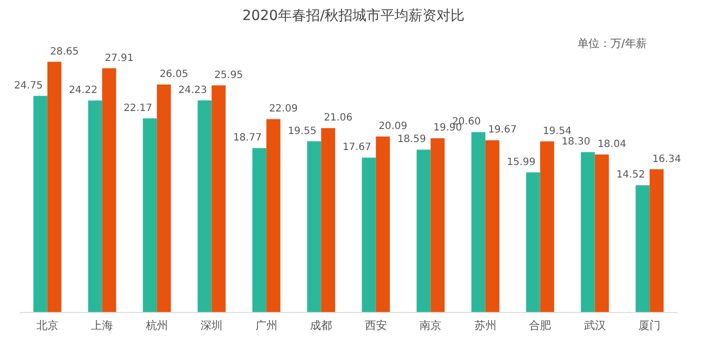 This screenshot has height=338, width=707. What do you see at coordinates (502, 130) in the screenshot?
I see `data-label: 19.67` at bounding box center [502, 130].